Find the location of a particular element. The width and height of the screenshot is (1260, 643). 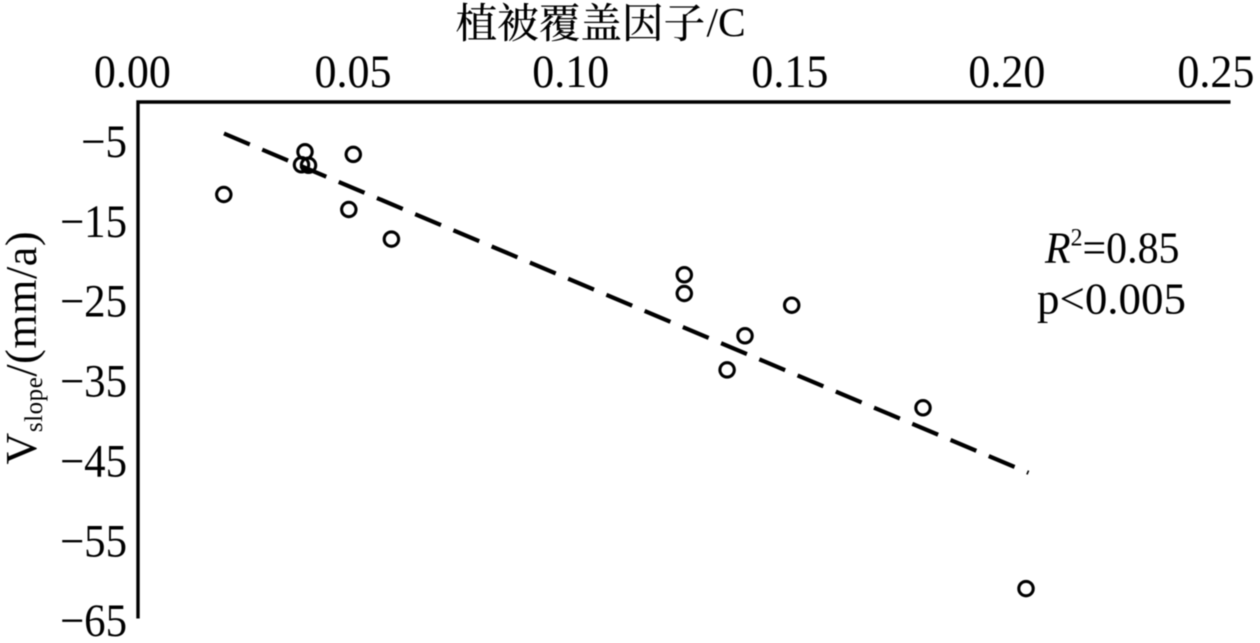

svg-text: 0.25 is located at coordinates (1215, 71).